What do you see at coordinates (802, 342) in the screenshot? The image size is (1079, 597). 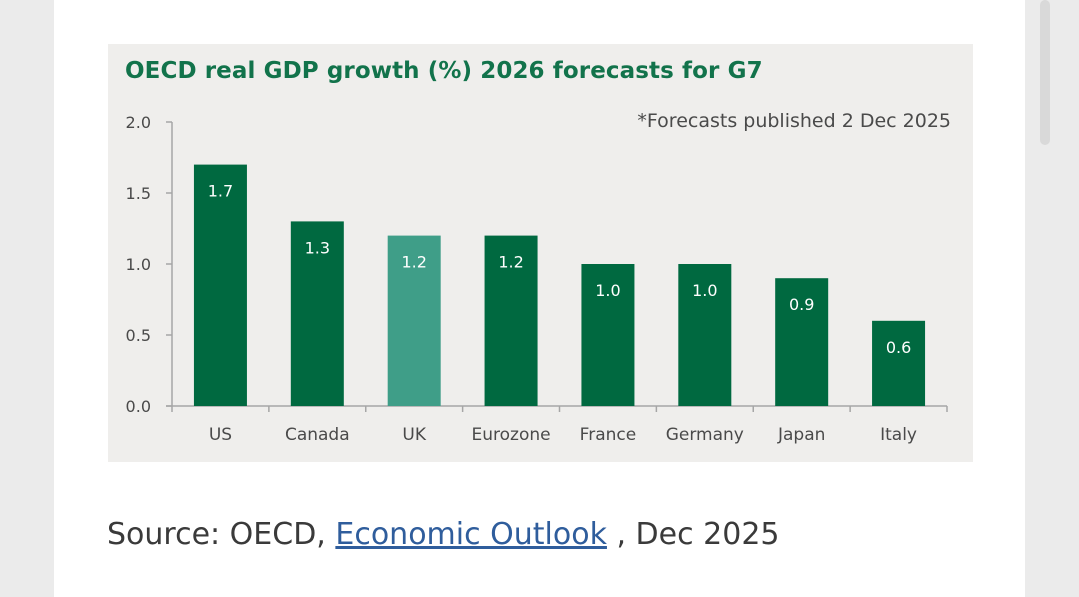 I see `bar-japan` at bounding box center [802, 342].